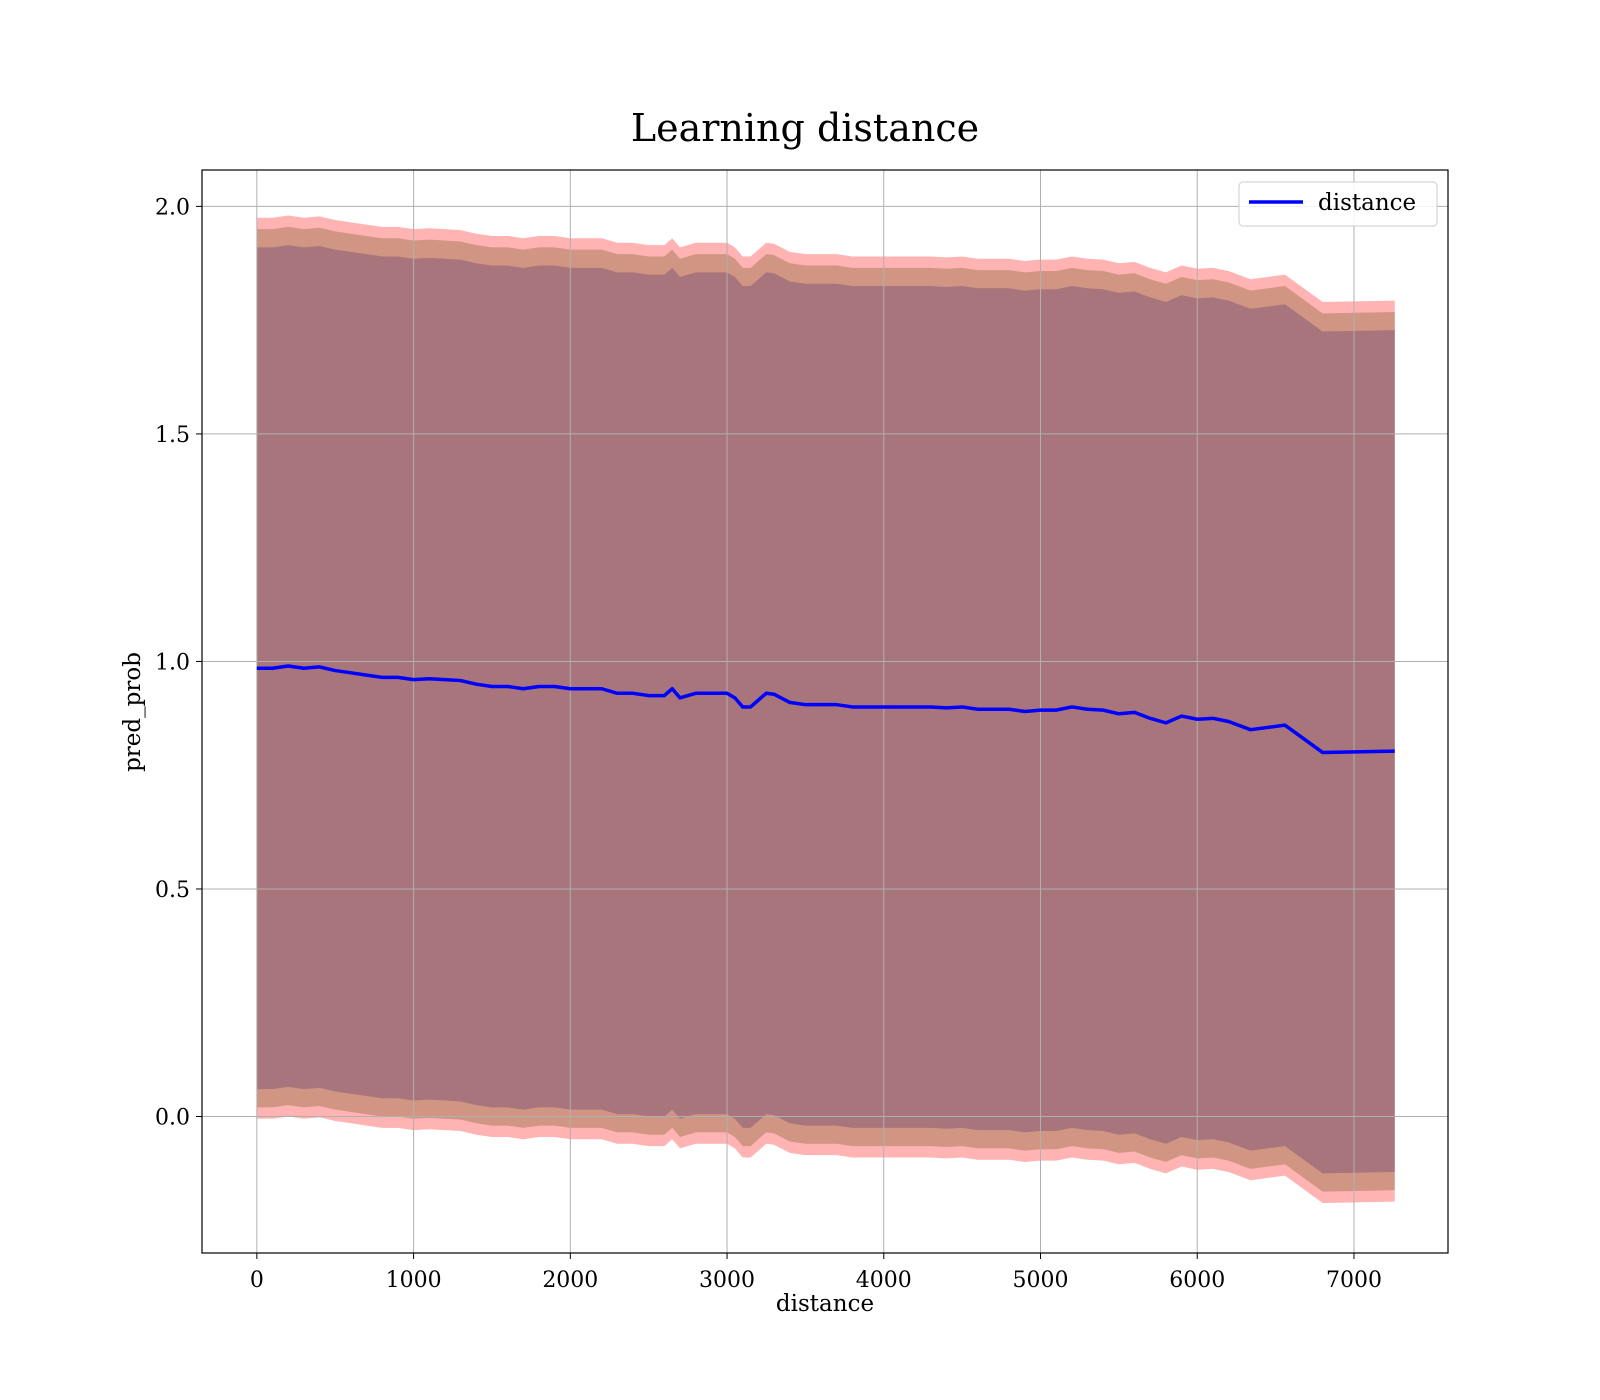  Describe the element at coordinates (570, 1280) in the screenshot. I see `x-tick-label: 2000` at that location.